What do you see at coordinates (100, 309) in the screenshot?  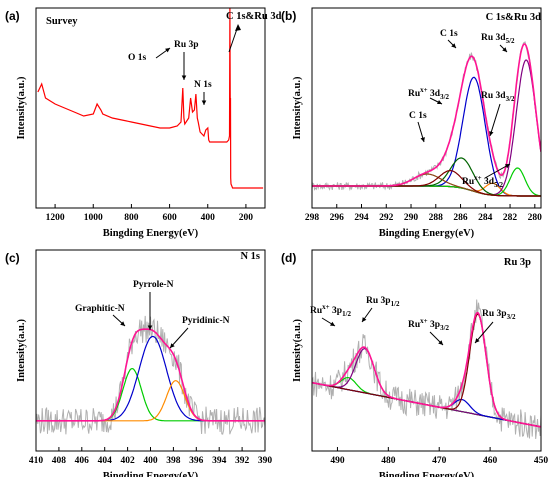 I see `peak-annotation: Graphitic-N` at bounding box center [100, 309].